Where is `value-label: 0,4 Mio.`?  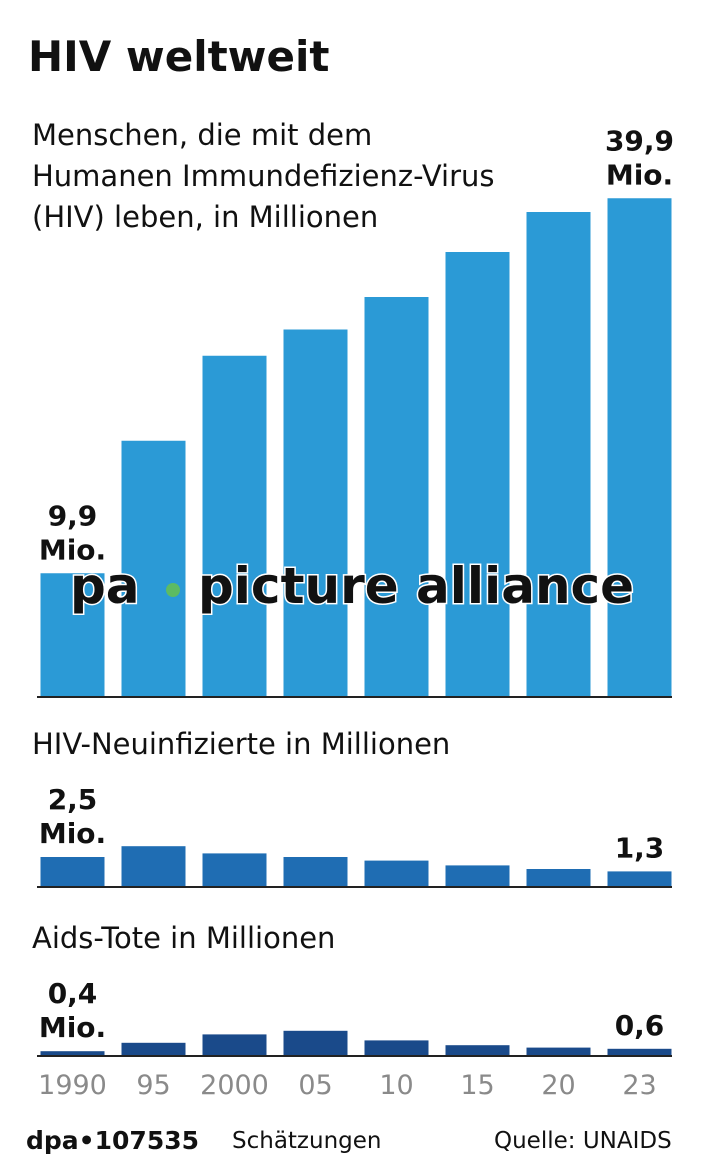 value-label: 0,4 Mio. is located at coordinates (72, 1010).